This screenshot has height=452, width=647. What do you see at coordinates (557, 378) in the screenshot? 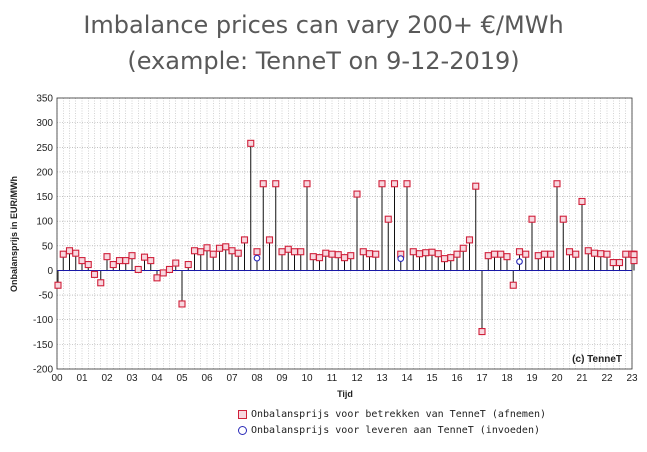
I see `x-tick-label: 20` at bounding box center [557, 378].